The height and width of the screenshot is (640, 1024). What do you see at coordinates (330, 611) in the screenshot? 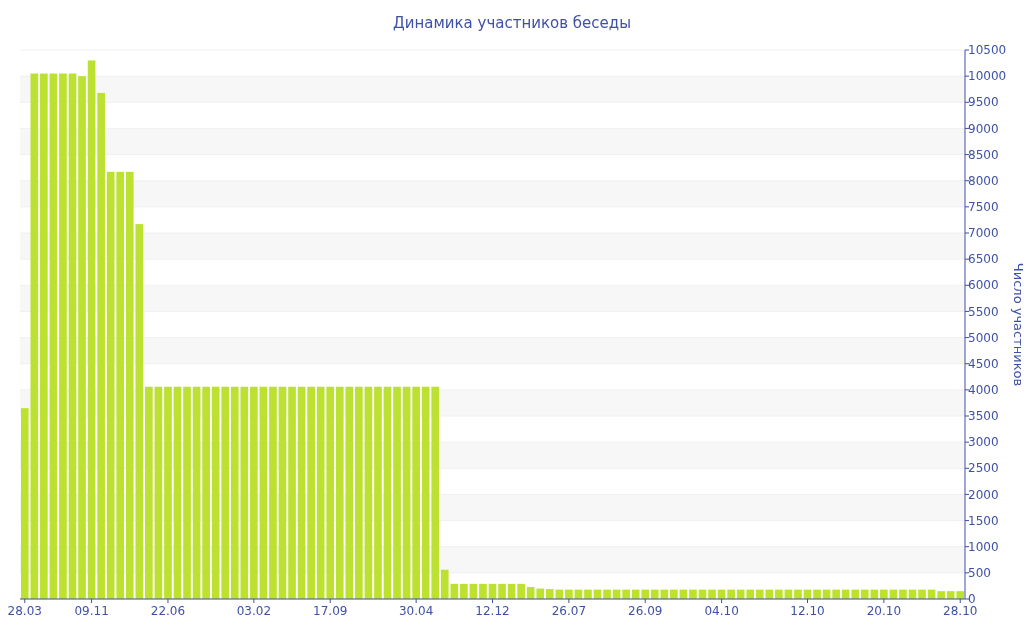
I see `x-tick-label: 17.09` at bounding box center [330, 611].